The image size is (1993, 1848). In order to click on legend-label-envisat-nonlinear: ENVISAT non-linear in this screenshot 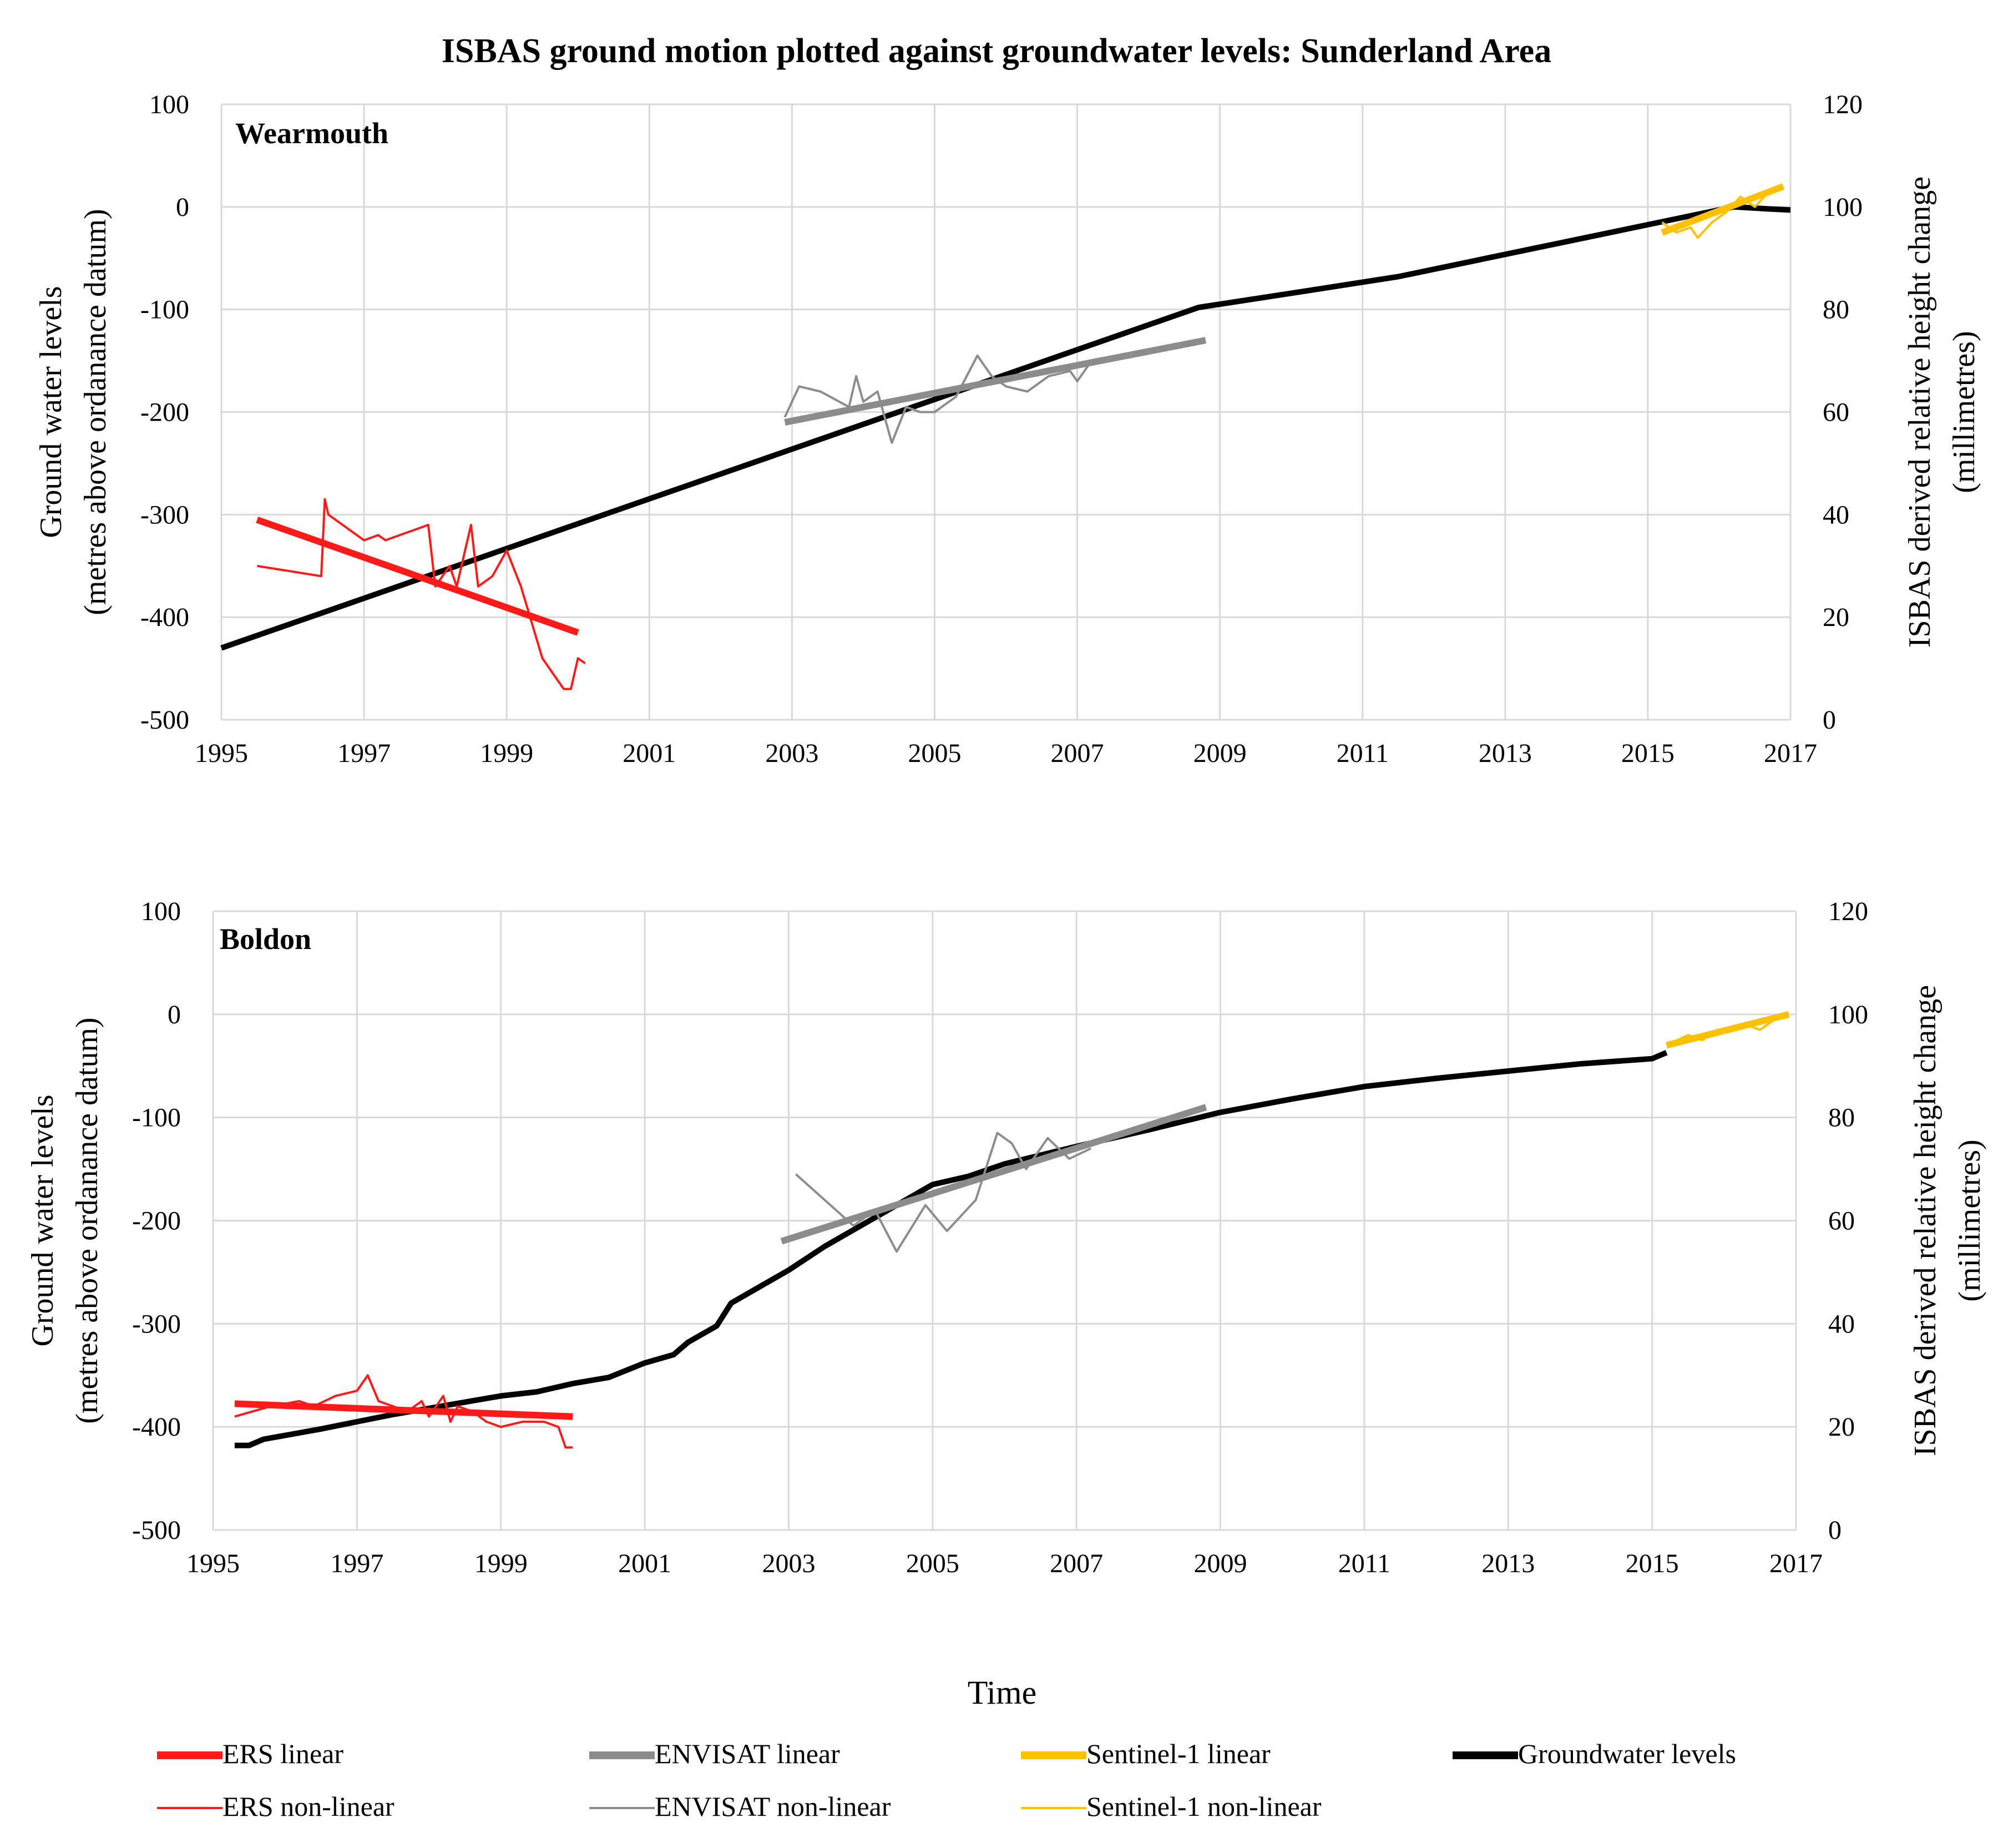, I will do `click(773, 1806)`.